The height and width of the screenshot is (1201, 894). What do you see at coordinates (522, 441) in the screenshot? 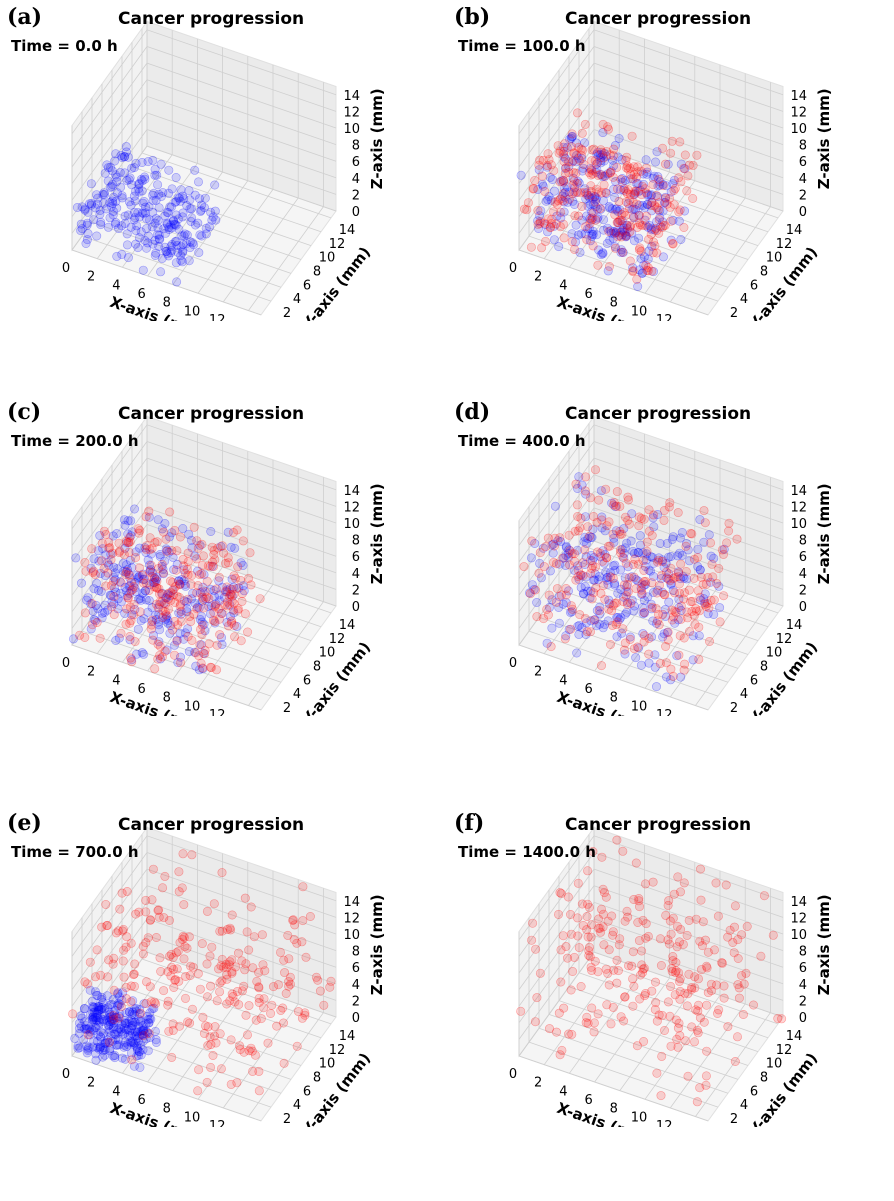
I see `time-annotation: Time = 400.0 h` at bounding box center [522, 441].